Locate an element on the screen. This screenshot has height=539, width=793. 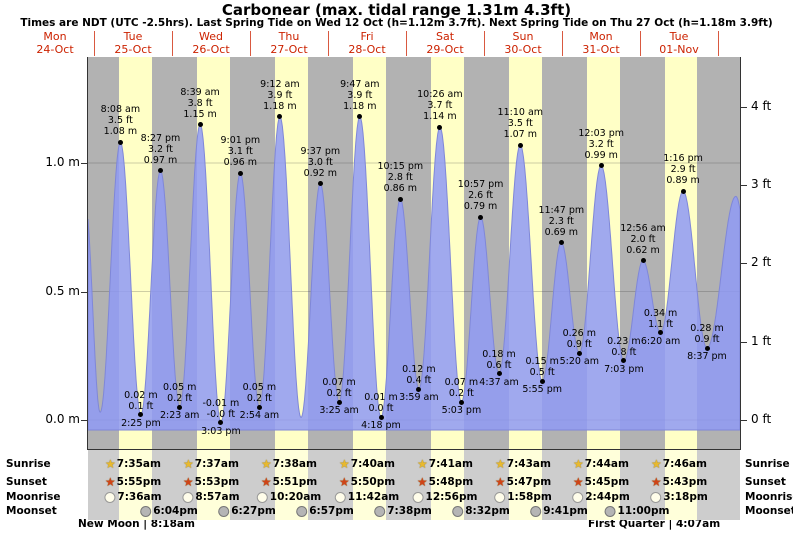
day-label: Mon 24-Oct is located at coordinates (55, 43).